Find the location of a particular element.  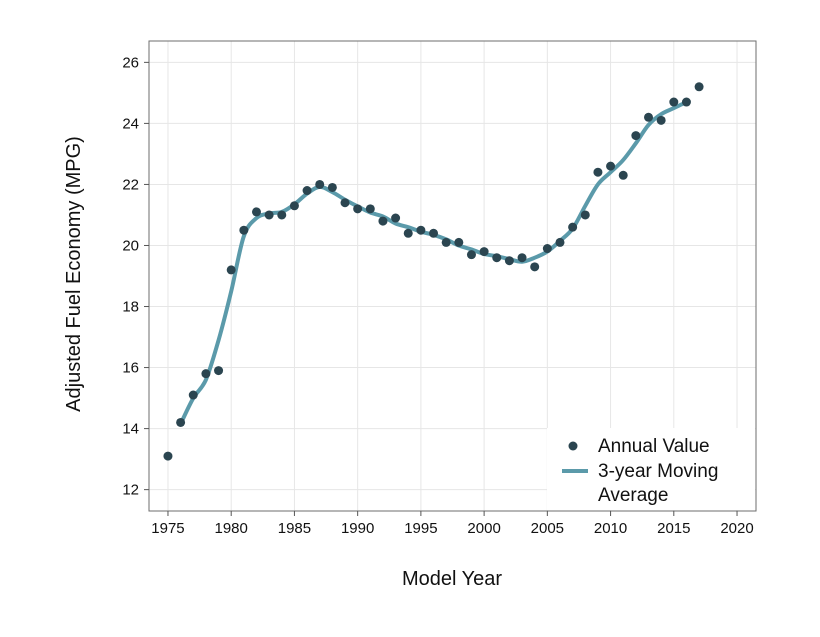

x-tick-label: 1990 is located at coordinates (357, 528).